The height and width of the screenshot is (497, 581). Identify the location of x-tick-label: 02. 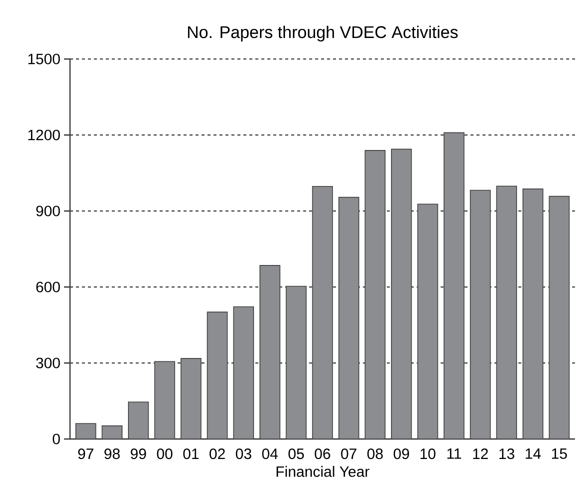
(217, 454).